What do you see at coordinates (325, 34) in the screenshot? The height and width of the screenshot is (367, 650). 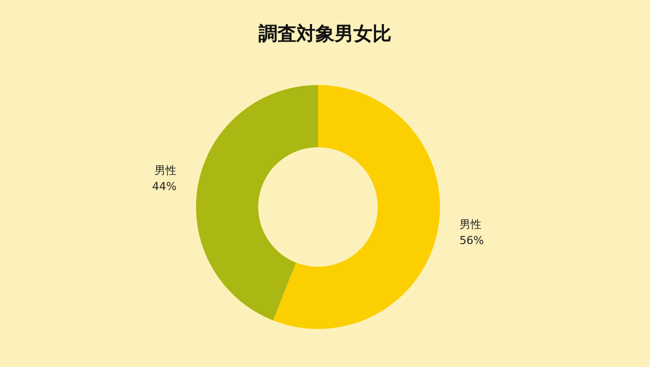 I see `chart-title: 調査対象男女比` at bounding box center [325, 34].